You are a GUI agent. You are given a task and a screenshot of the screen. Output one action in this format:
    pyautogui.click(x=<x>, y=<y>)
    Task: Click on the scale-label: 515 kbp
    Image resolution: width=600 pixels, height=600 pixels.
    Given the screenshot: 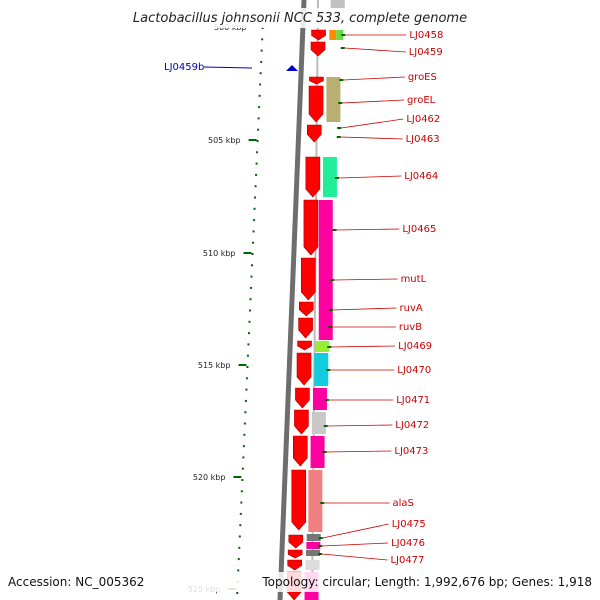 What is the action you would take?
    pyautogui.click(x=214, y=365)
    